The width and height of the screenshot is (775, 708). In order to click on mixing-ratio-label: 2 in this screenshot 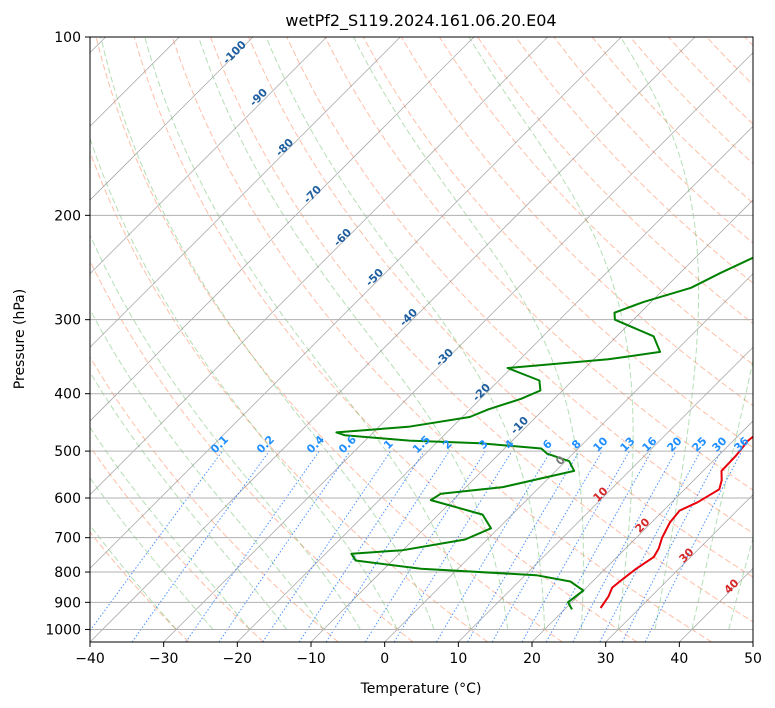, I will do `click(447, 444)`.